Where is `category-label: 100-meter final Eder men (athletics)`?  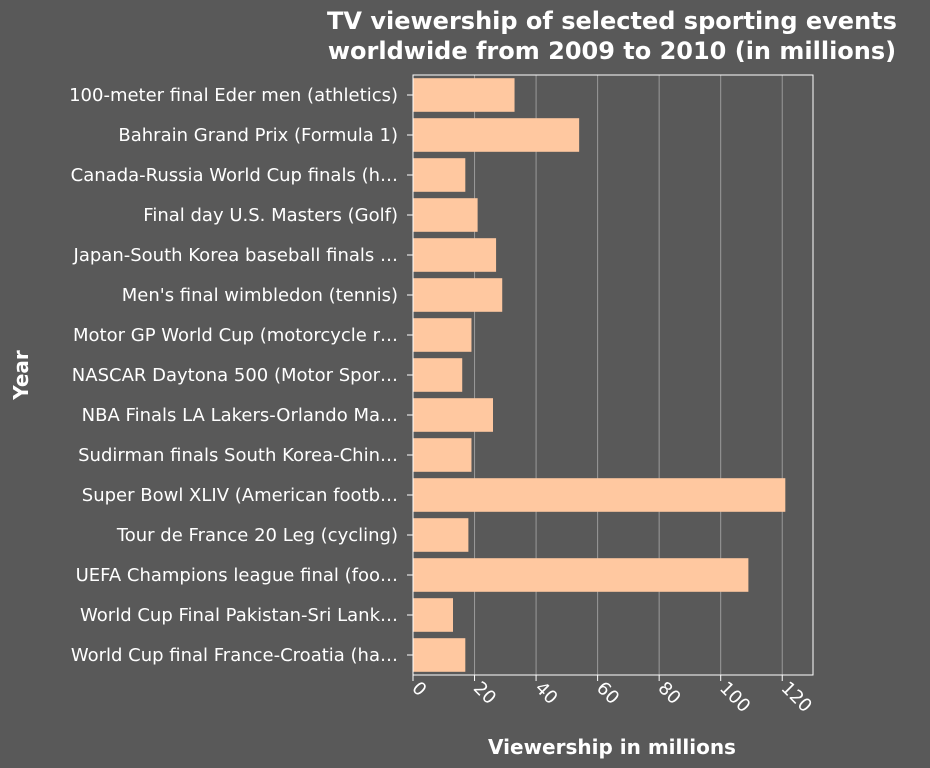
category-label: 100-meter final Eder men (athletics) is located at coordinates (233, 95).